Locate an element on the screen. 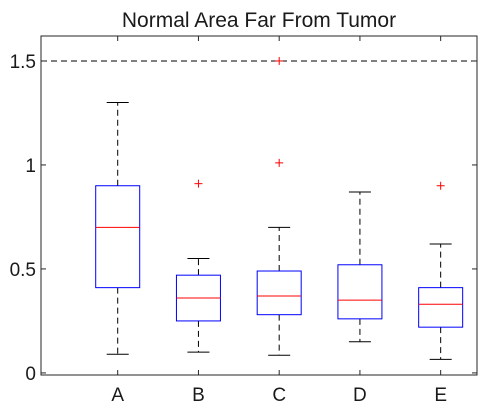  x-tick-label: A is located at coordinates (117, 395).